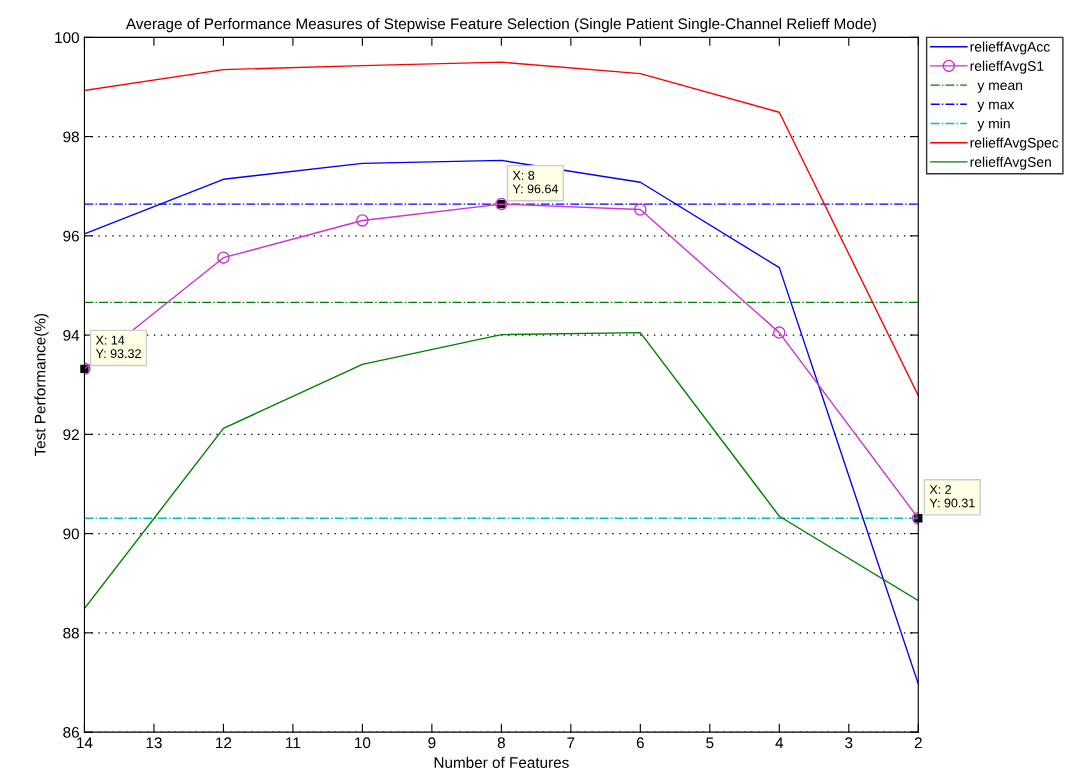  I want to click on x-tick-label: 2, so click(918, 743).